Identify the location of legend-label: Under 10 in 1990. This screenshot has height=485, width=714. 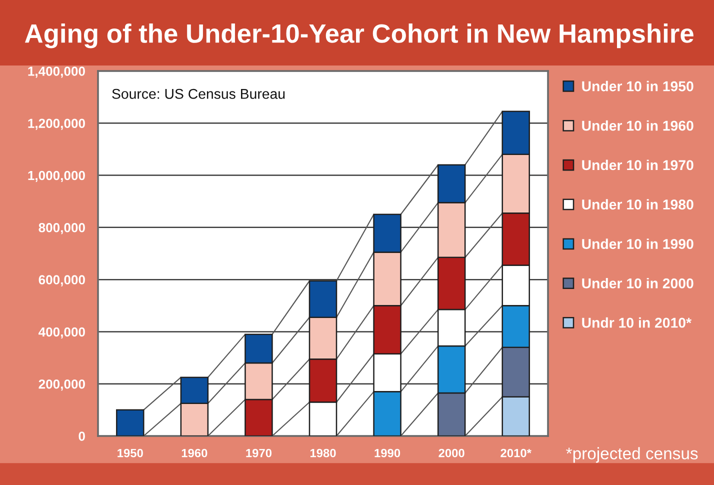
(638, 243).